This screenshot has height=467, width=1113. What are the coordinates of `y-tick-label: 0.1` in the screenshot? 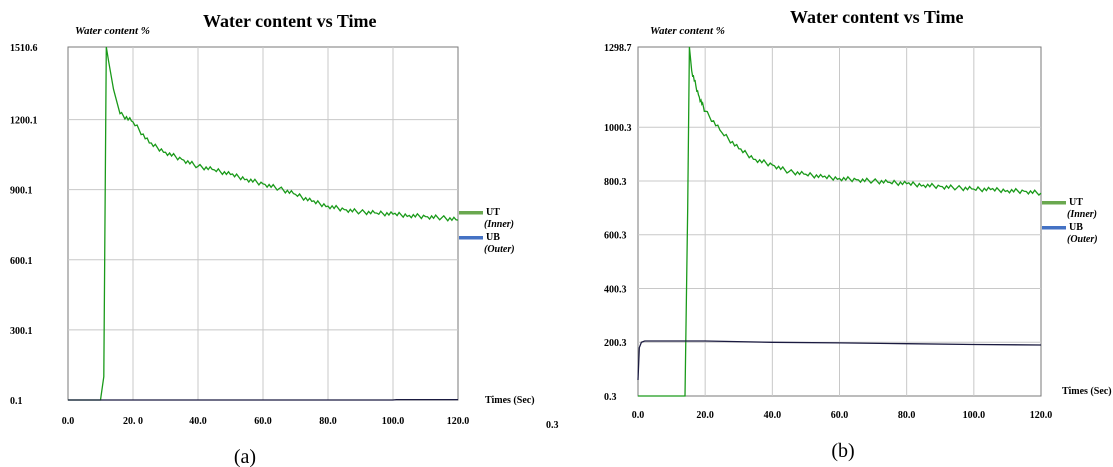 It's located at (16, 401).